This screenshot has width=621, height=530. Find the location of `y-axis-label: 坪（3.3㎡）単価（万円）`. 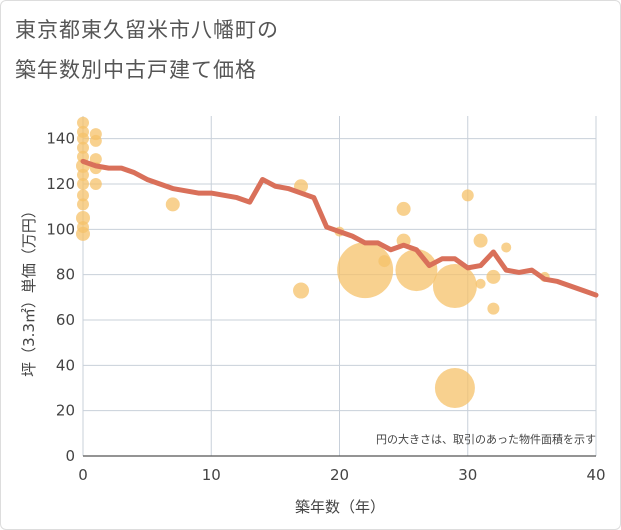

y-axis-label: 坪（3.3㎡）単価（万円） is located at coordinates (29, 290).